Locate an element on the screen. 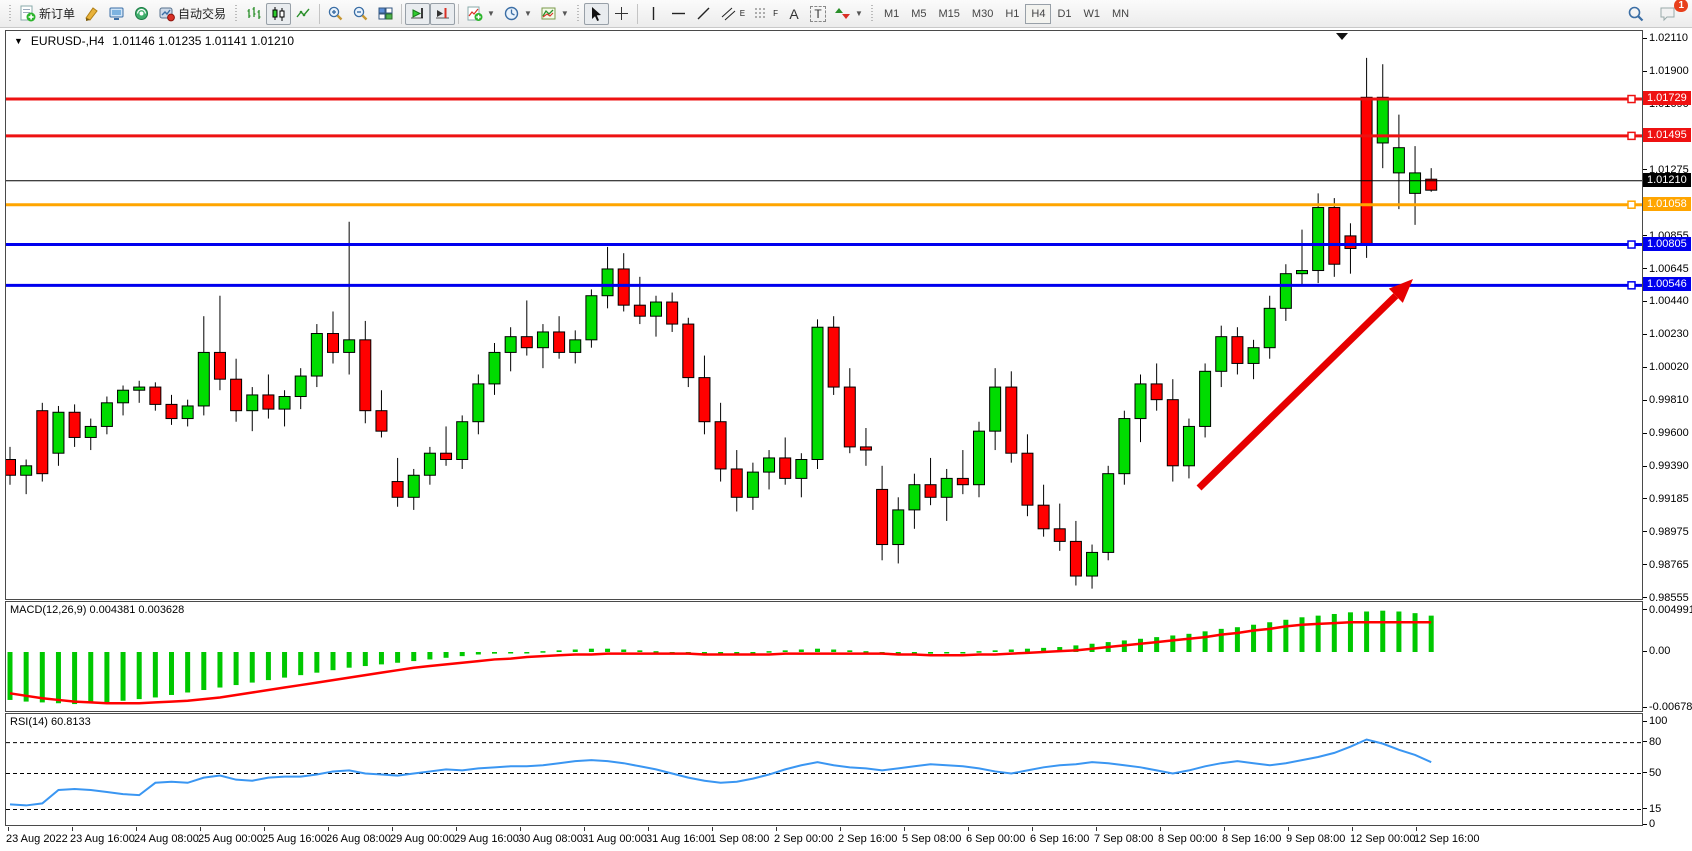  tf-h4-button: H4 is located at coordinates (1038, 13).